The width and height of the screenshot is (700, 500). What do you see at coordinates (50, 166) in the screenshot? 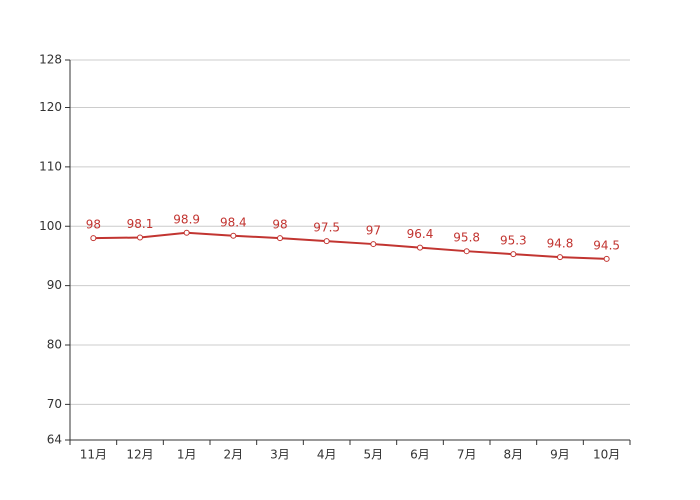
I see `y-tick-label: 110` at bounding box center [50, 166].